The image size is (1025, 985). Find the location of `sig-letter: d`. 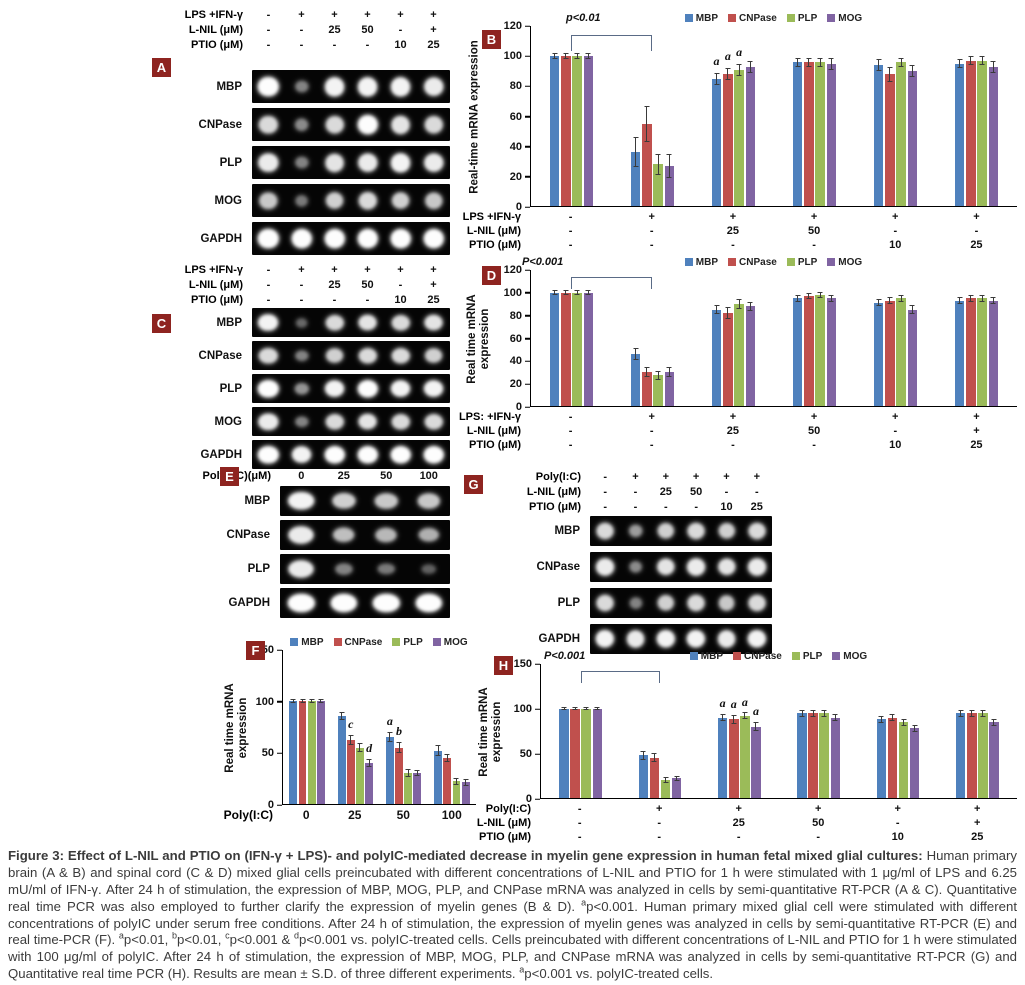

sig-letter: d is located at coordinates (369, 747).